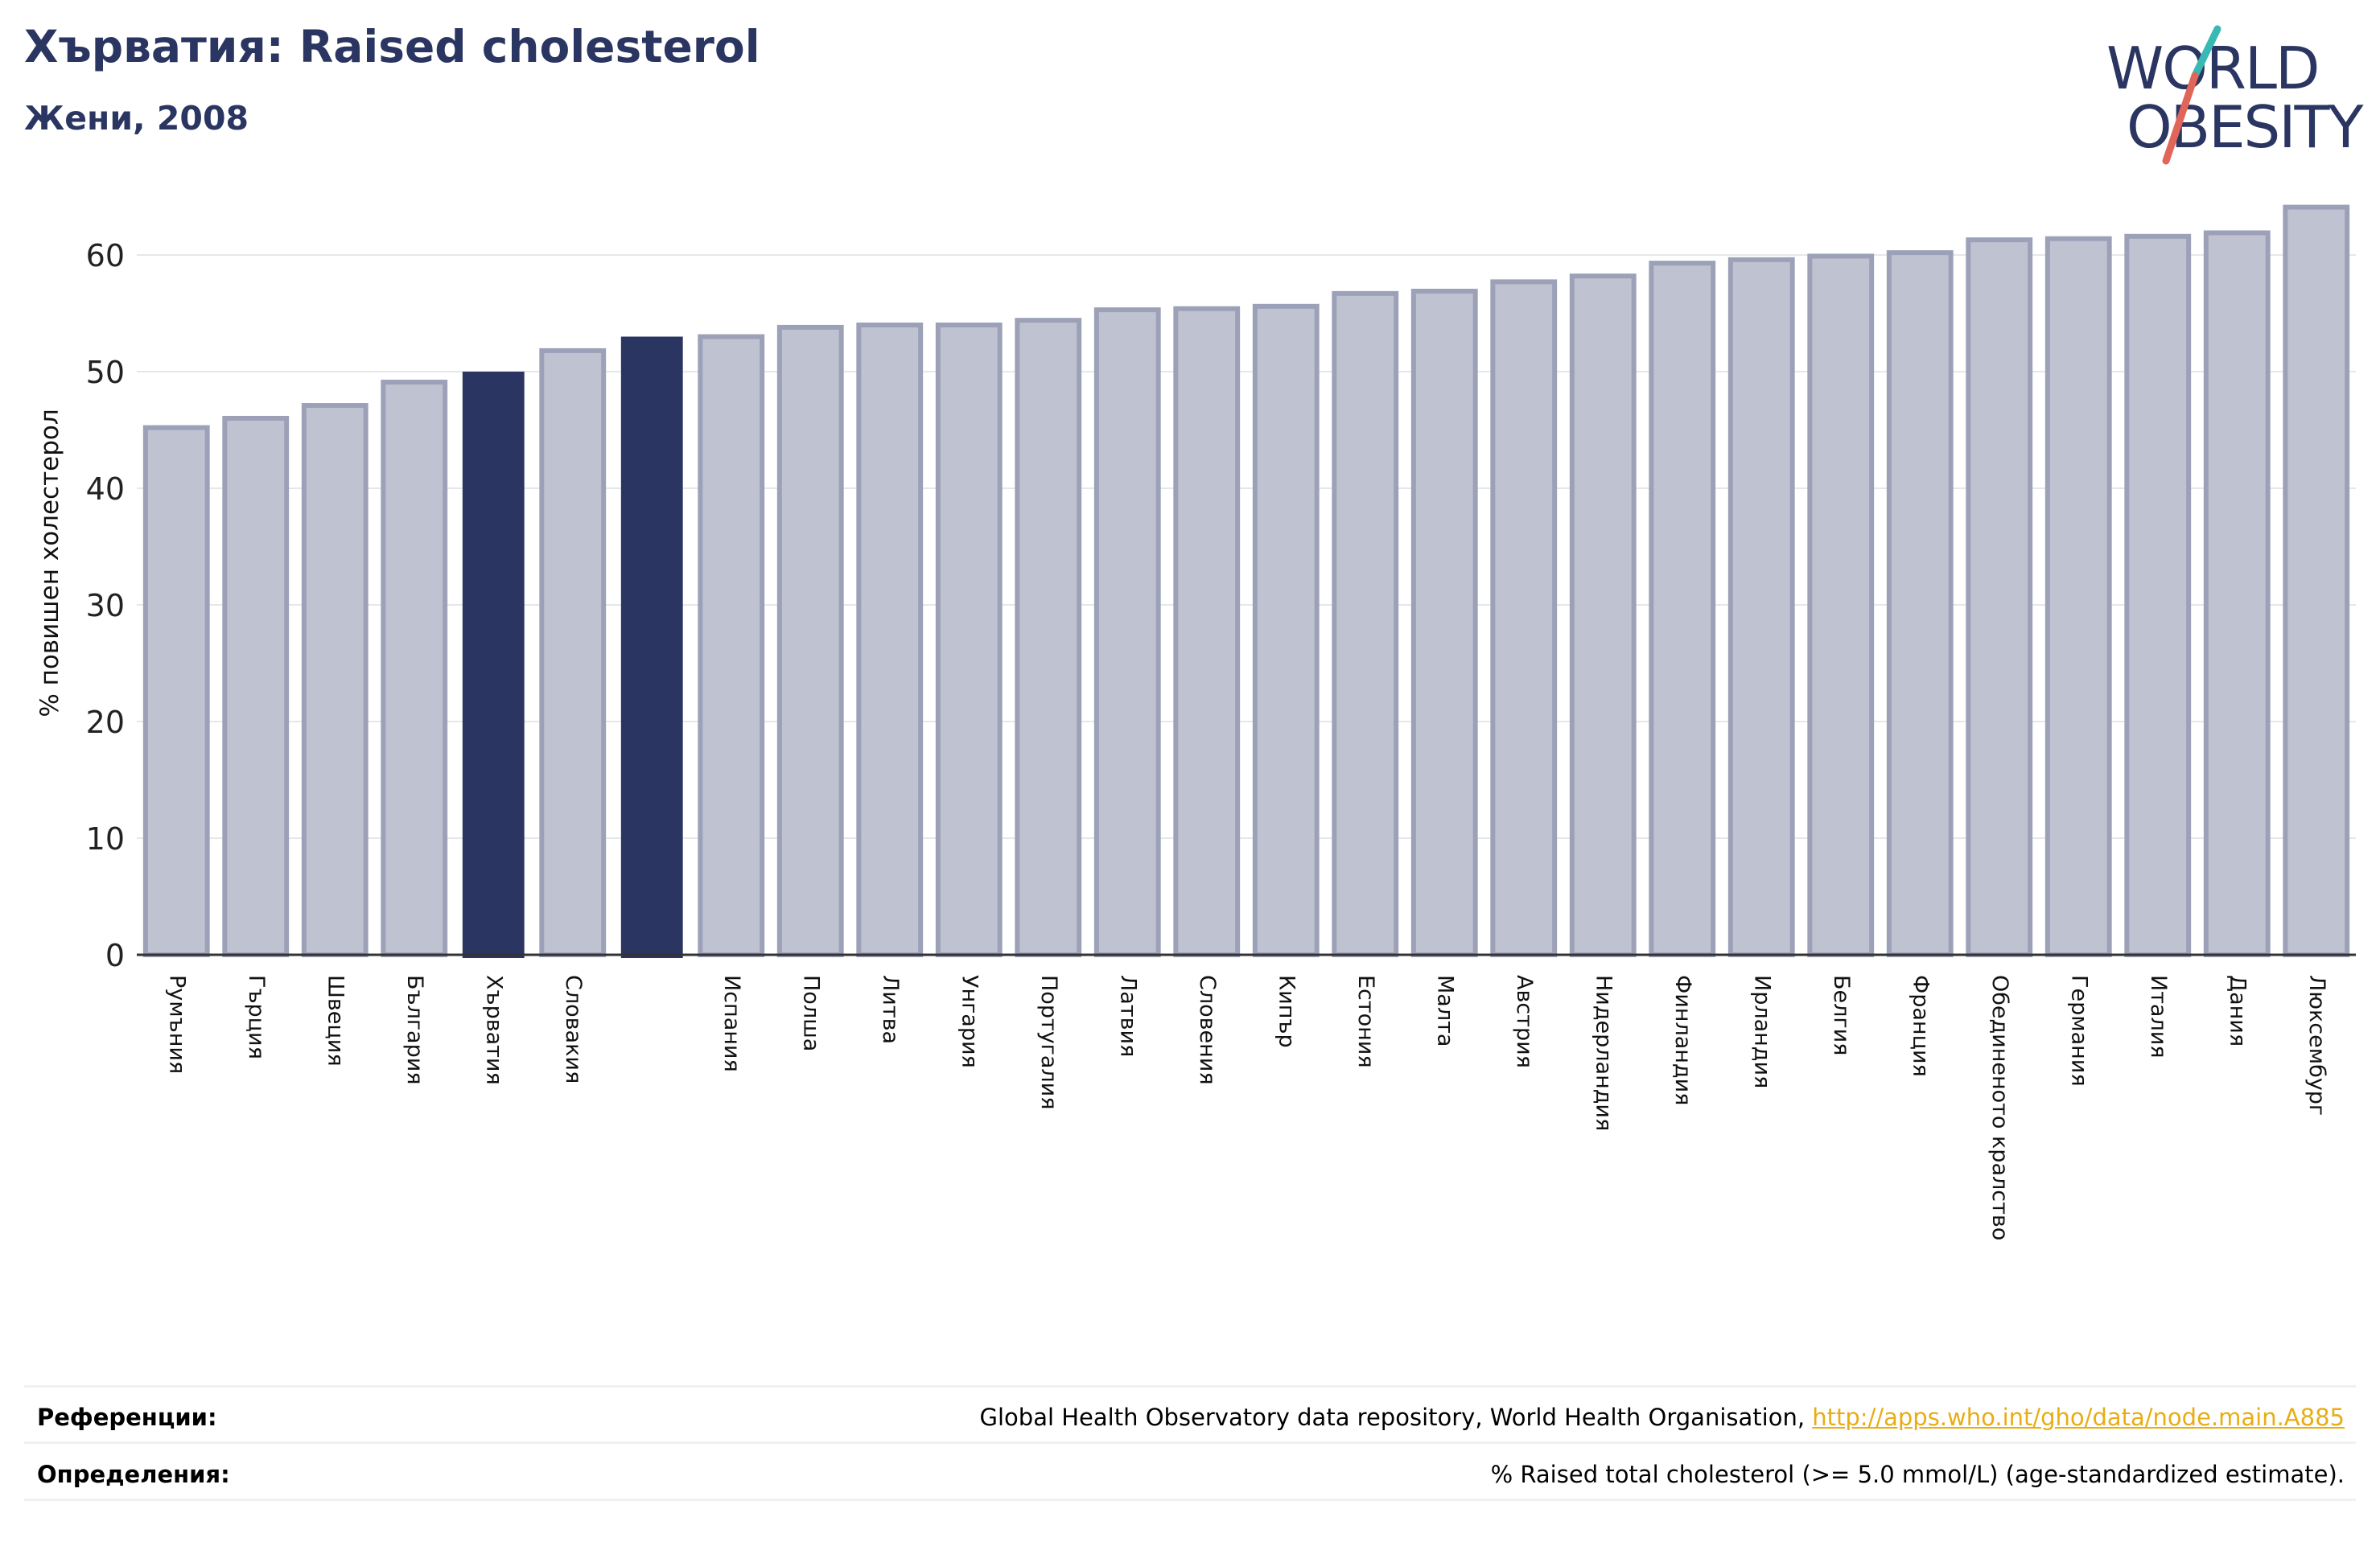  What do you see at coordinates (105, 489) in the screenshot?
I see `y-tick-label: 40` at bounding box center [105, 489].